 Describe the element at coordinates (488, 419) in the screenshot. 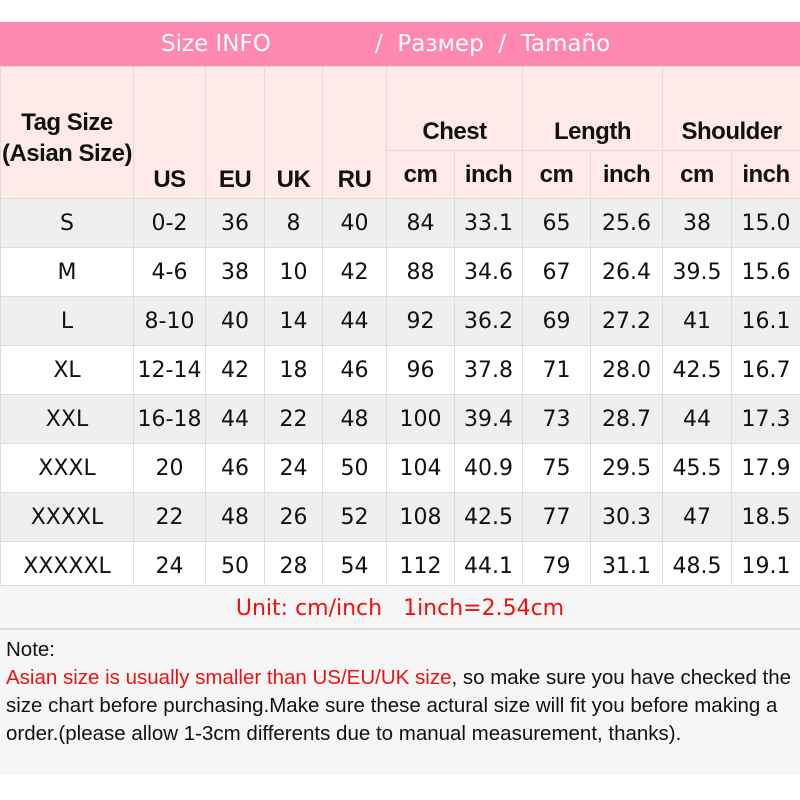

I see `table-cell: 39.4` at that location.